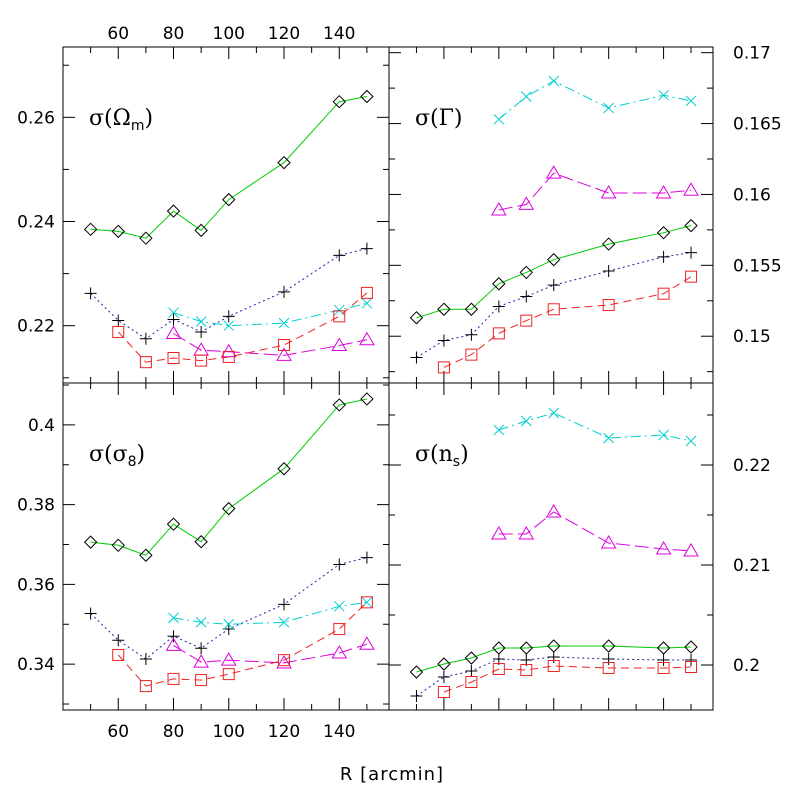 This screenshot has width=797, height=797. I want to click on panel-label-close: ), so click(148, 118).